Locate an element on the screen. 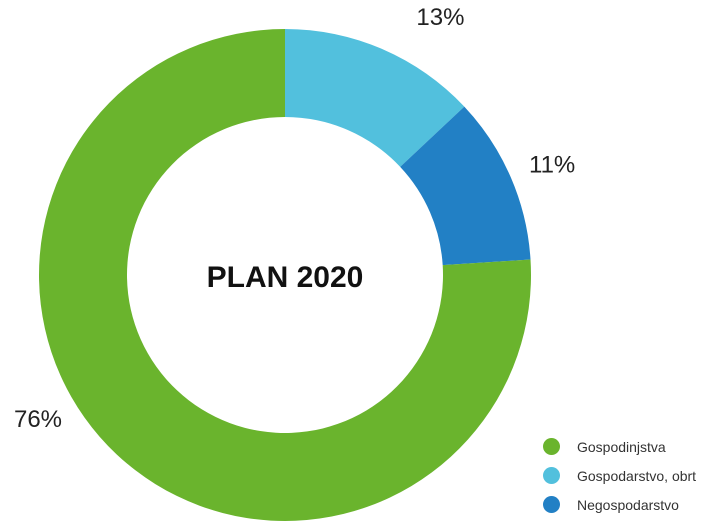  legend-label: Gospodinjstva is located at coordinates (621, 446).